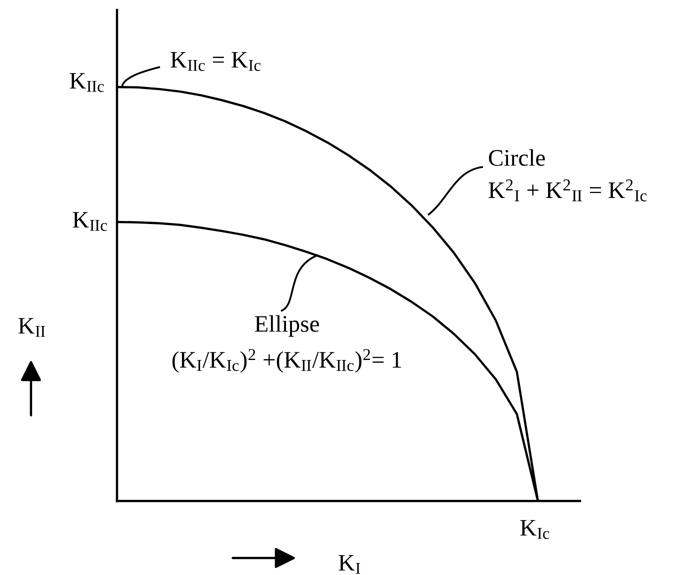 The image size is (678, 575). What do you see at coordinates (215, 61) in the screenshot?
I see `text: K$_{IIc}$ = K$_{Ic}$` at bounding box center [215, 61].